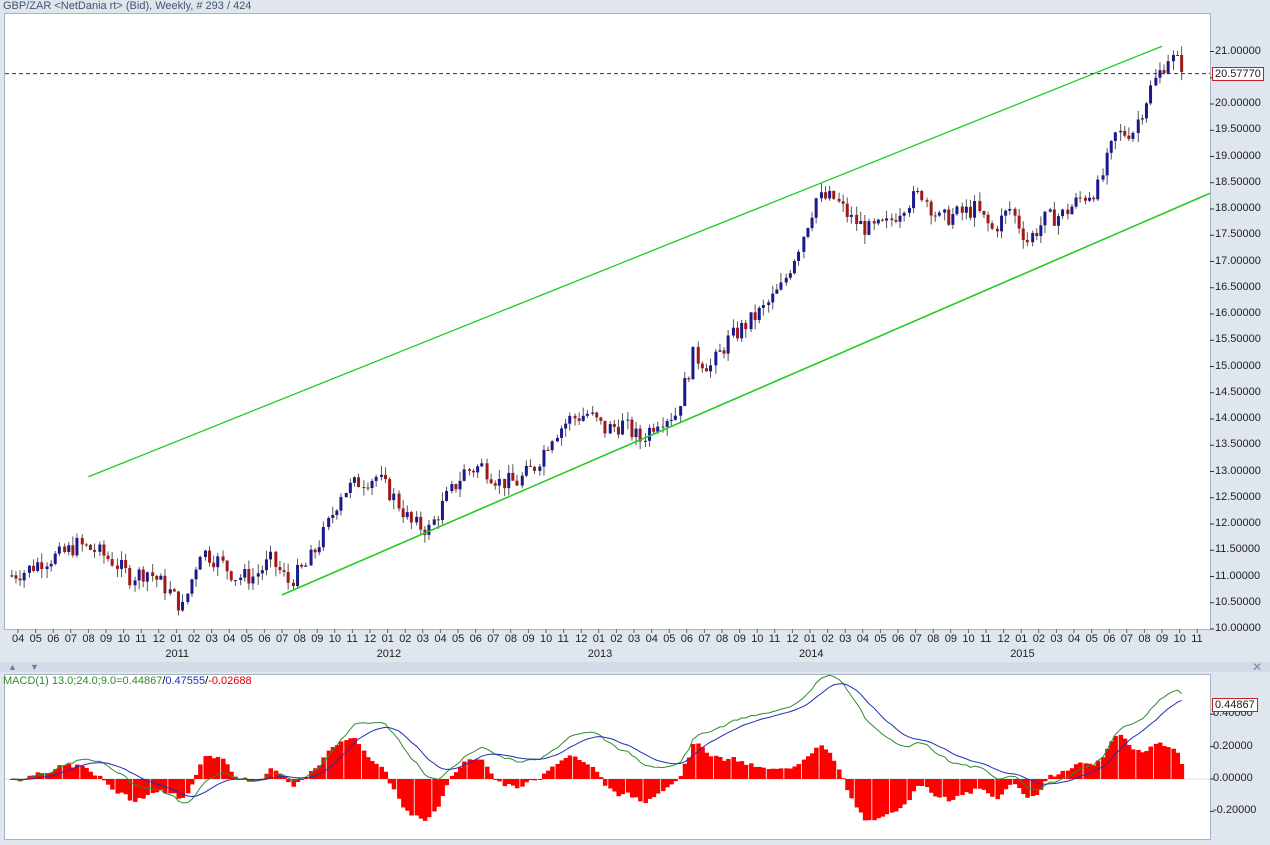  I want to click on month-tick-label: 07, so click(915, 639).